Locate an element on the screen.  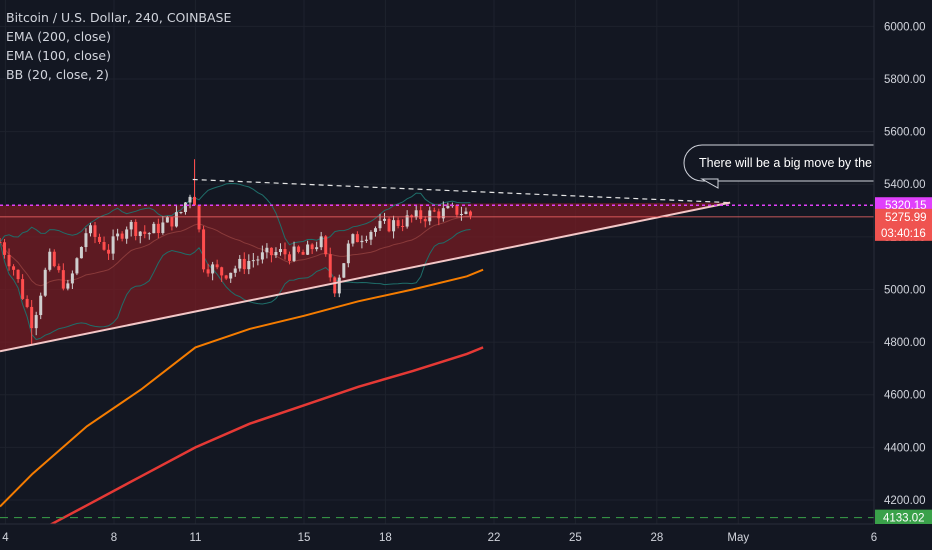
price-tick-label: 5600.00 is located at coordinates (905, 133).